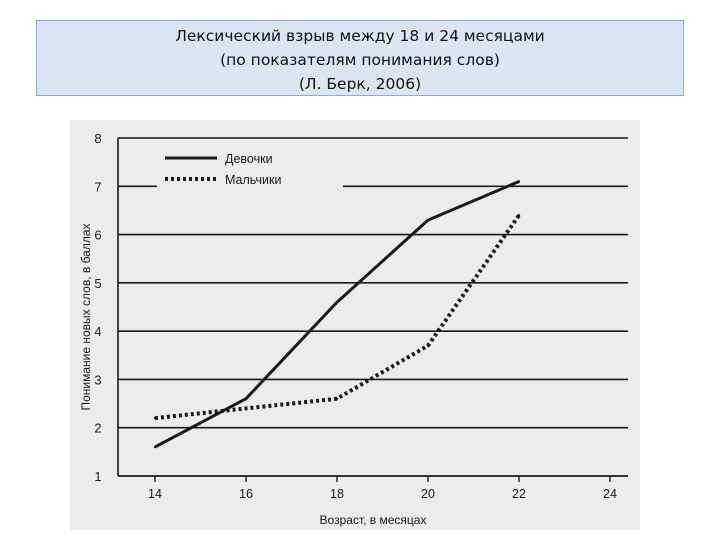  Describe the element at coordinates (97, 283) in the screenshot. I see `y-tick-label-5: 5` at that location.